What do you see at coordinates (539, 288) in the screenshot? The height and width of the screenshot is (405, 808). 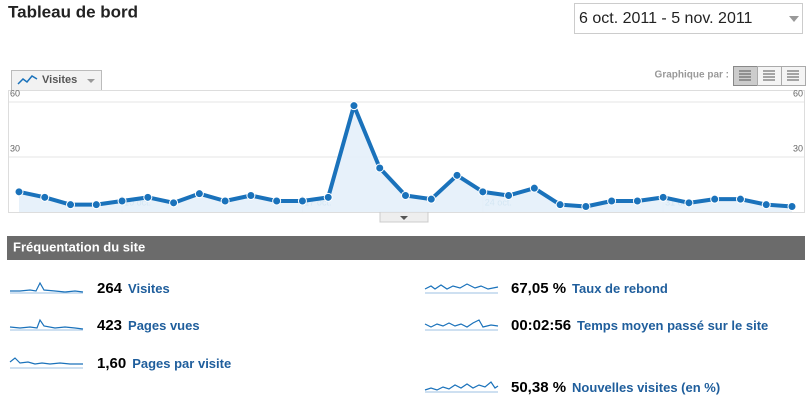 I see `metric-value: 67,05 %` at bounding box center [539, 288].